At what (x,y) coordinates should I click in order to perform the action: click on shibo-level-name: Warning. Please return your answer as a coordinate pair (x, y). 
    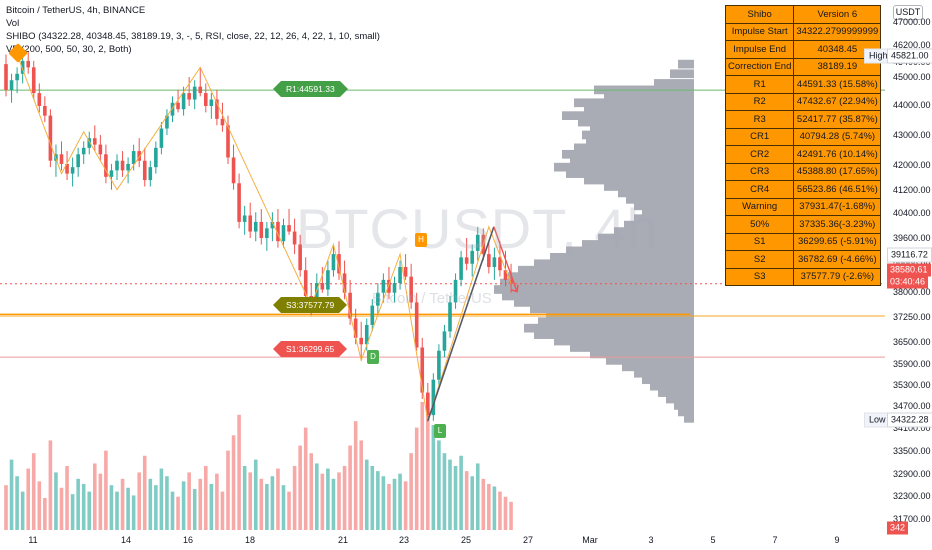
    Looking at the image, I should click on (759, 206).